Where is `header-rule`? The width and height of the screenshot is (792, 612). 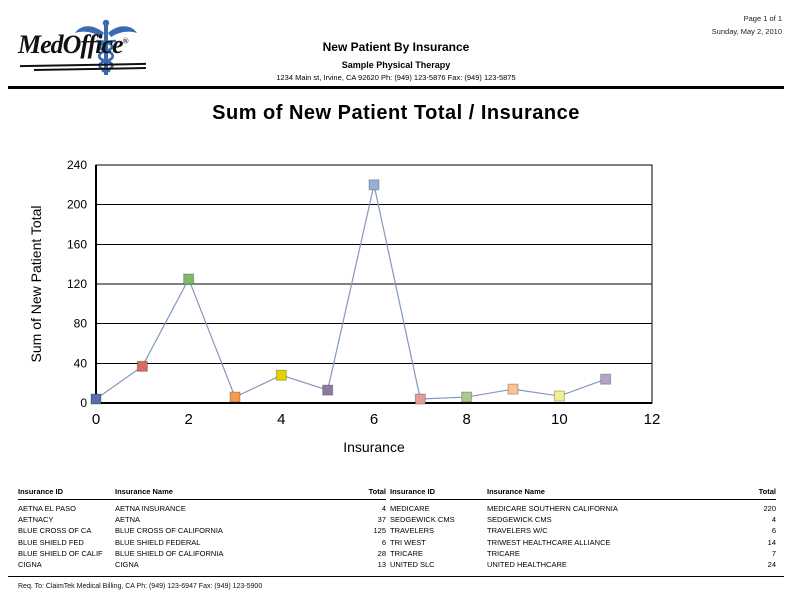 header-rule is located at coordinates (396, 87).